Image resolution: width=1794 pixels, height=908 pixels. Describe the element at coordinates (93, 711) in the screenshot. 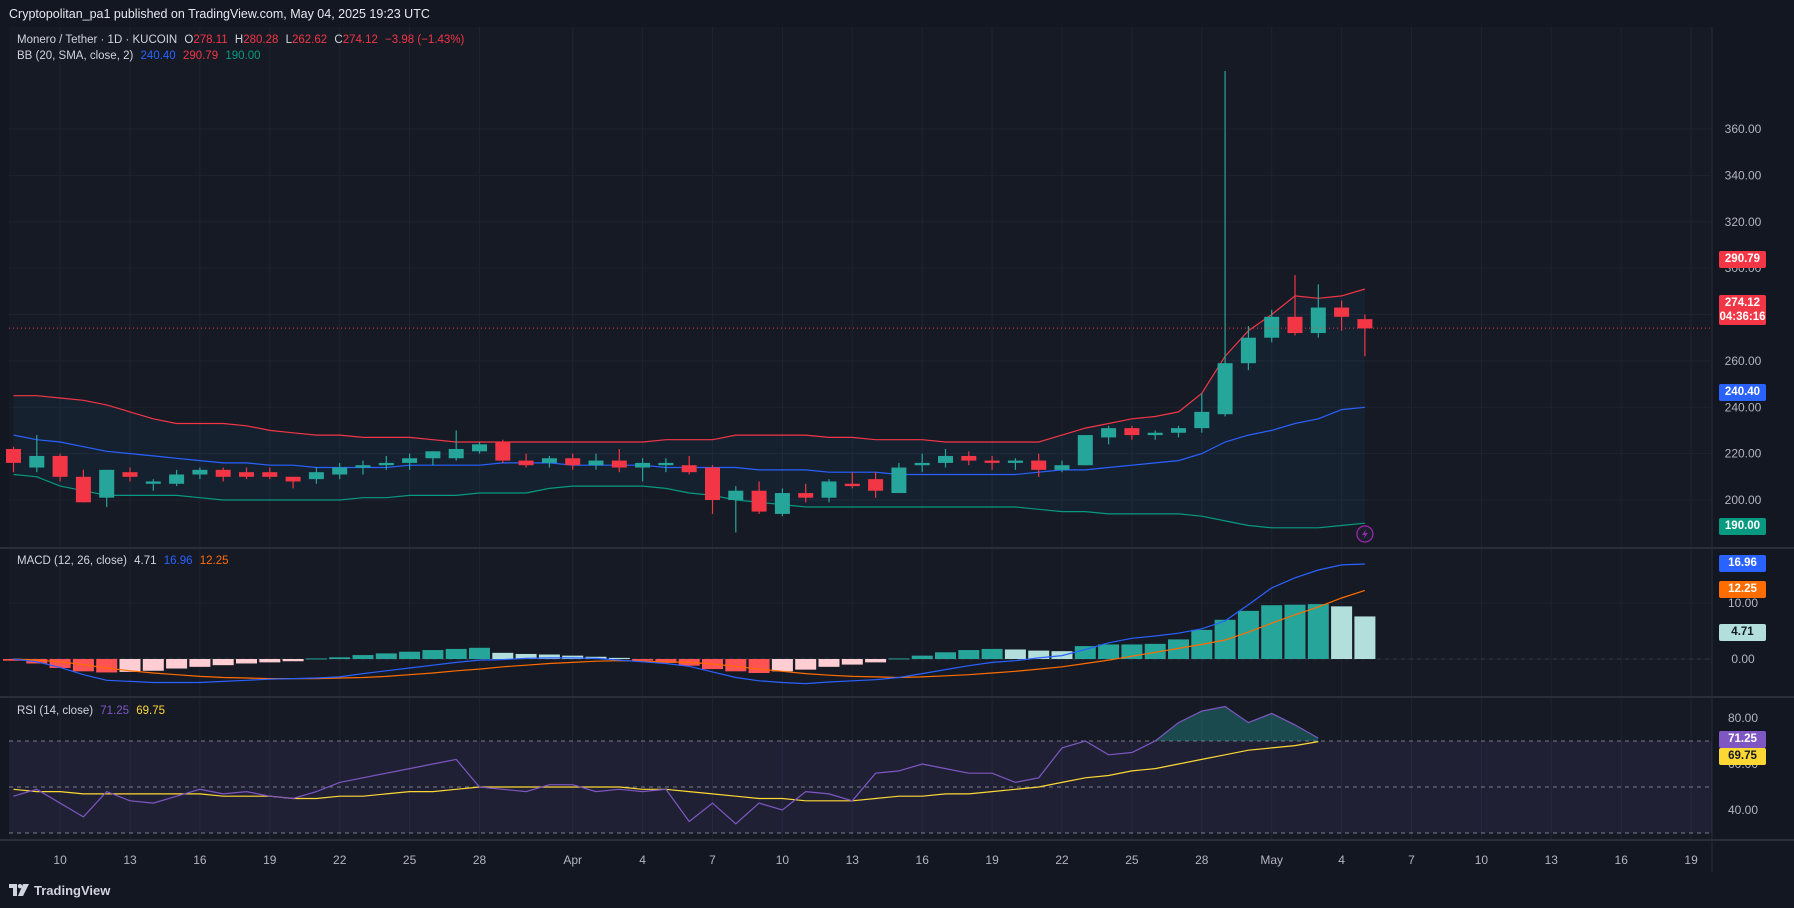

I see `rsi-legend: RSI (14, close) 71.25 69.75` at that location.